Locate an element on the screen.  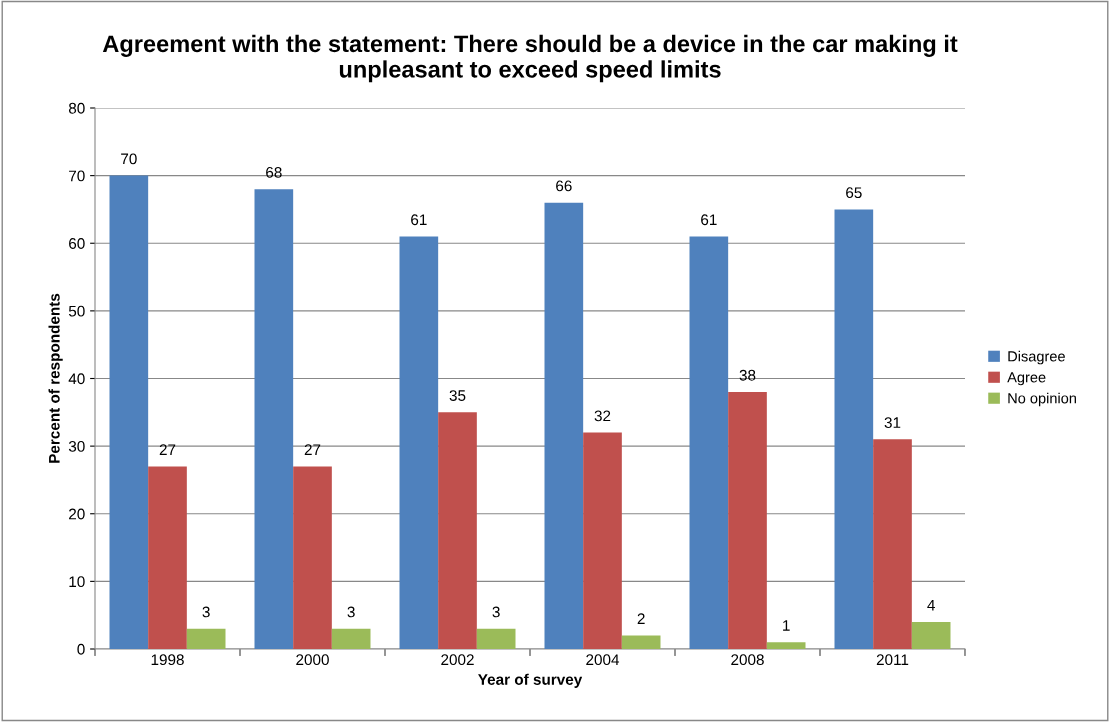
data-label: 1 is located at coordinates (786, 625).